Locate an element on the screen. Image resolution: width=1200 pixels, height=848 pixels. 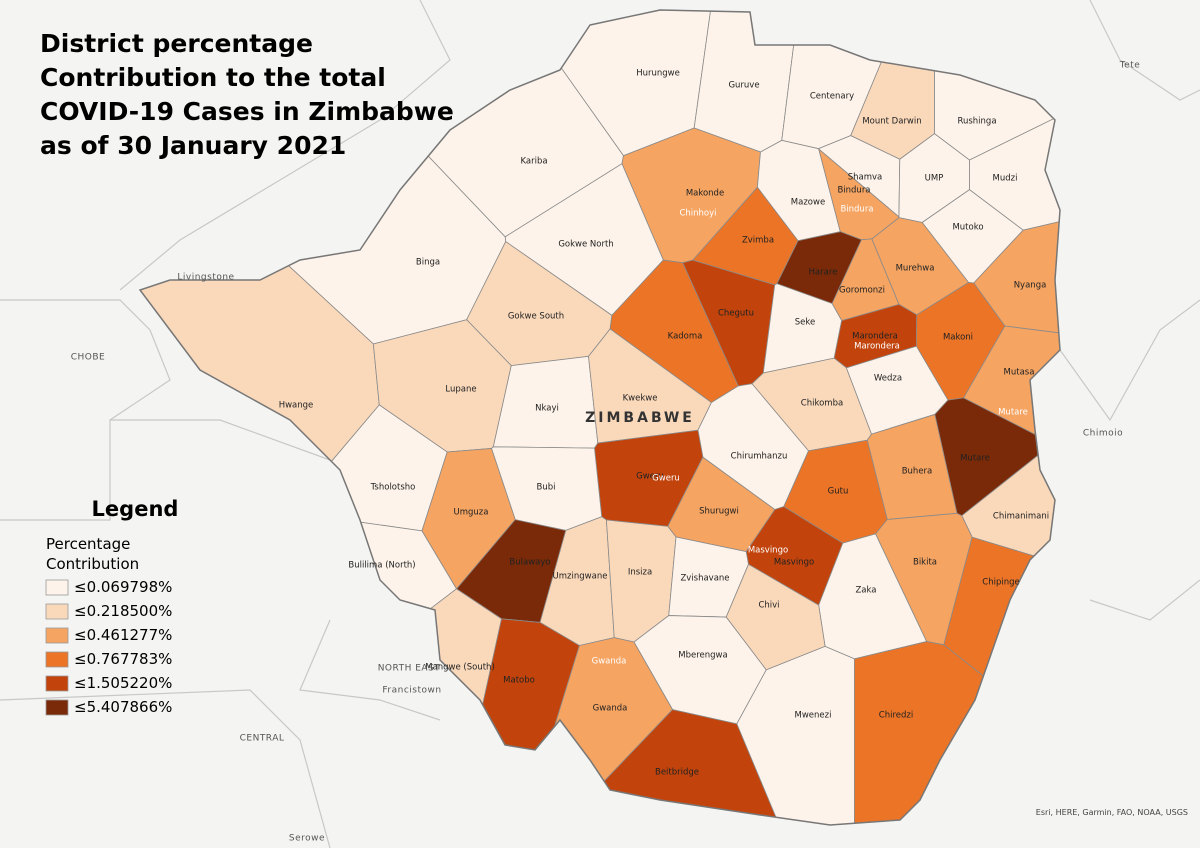
place-label: CENTRAL is located at coordinates (262, 739).